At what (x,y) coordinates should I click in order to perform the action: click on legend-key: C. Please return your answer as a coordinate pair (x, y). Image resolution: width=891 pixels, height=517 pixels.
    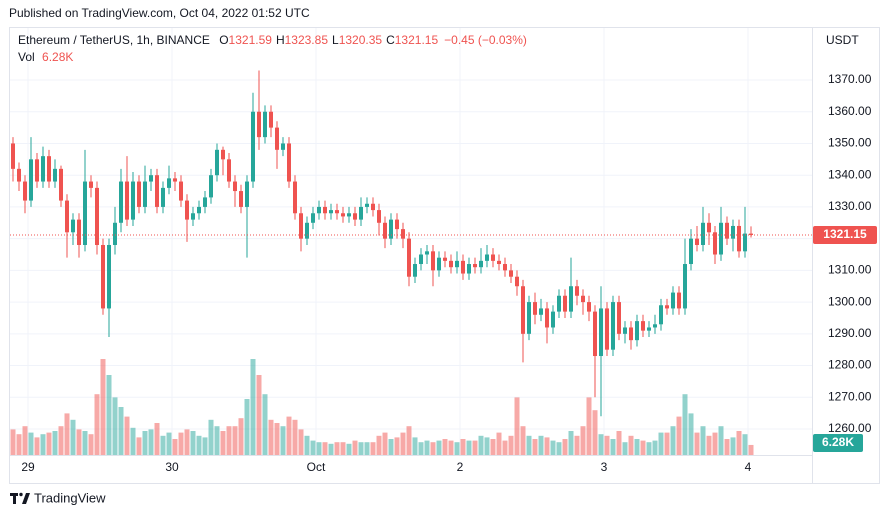
    Looking at the image, I should click on (390, 40).